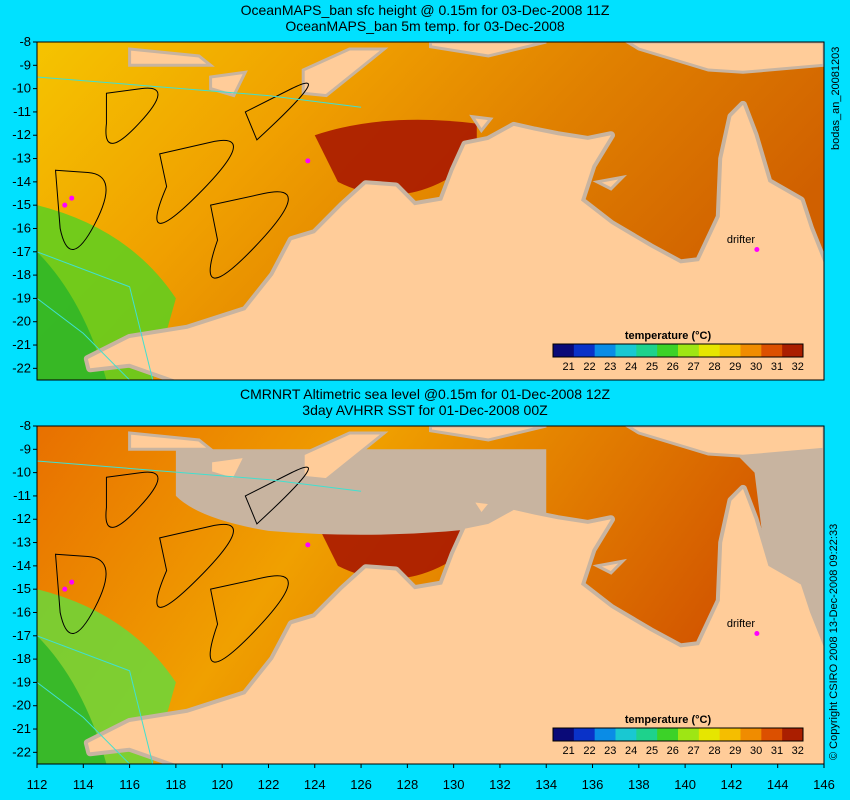 The width and height of the screenshot is (850, 800). What do you see at coordinates (21, 88) in the screenshot?
I see `top-lat-tick: -10` at bounding box center [21, 88].